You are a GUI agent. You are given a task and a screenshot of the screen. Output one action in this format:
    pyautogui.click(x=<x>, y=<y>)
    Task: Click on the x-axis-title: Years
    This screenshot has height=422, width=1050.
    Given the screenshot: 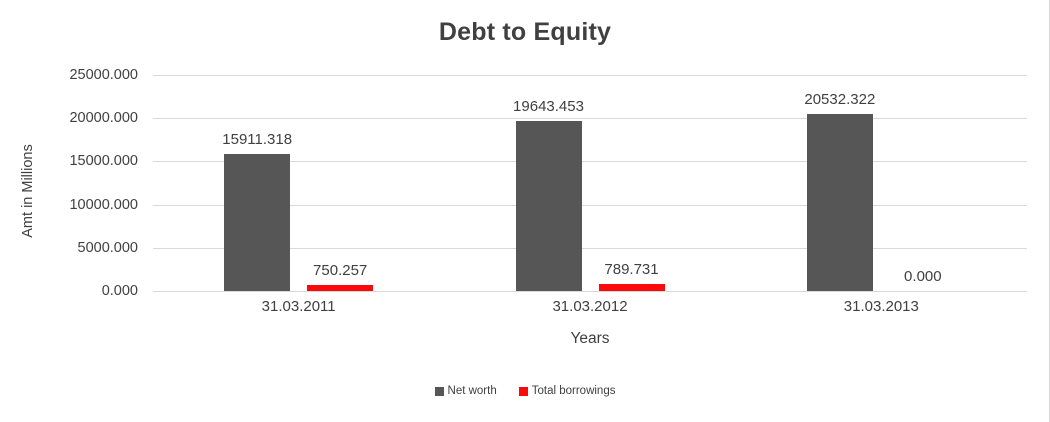 What is the action you would take?
    pyautogui.click(x=590, y=338)
    